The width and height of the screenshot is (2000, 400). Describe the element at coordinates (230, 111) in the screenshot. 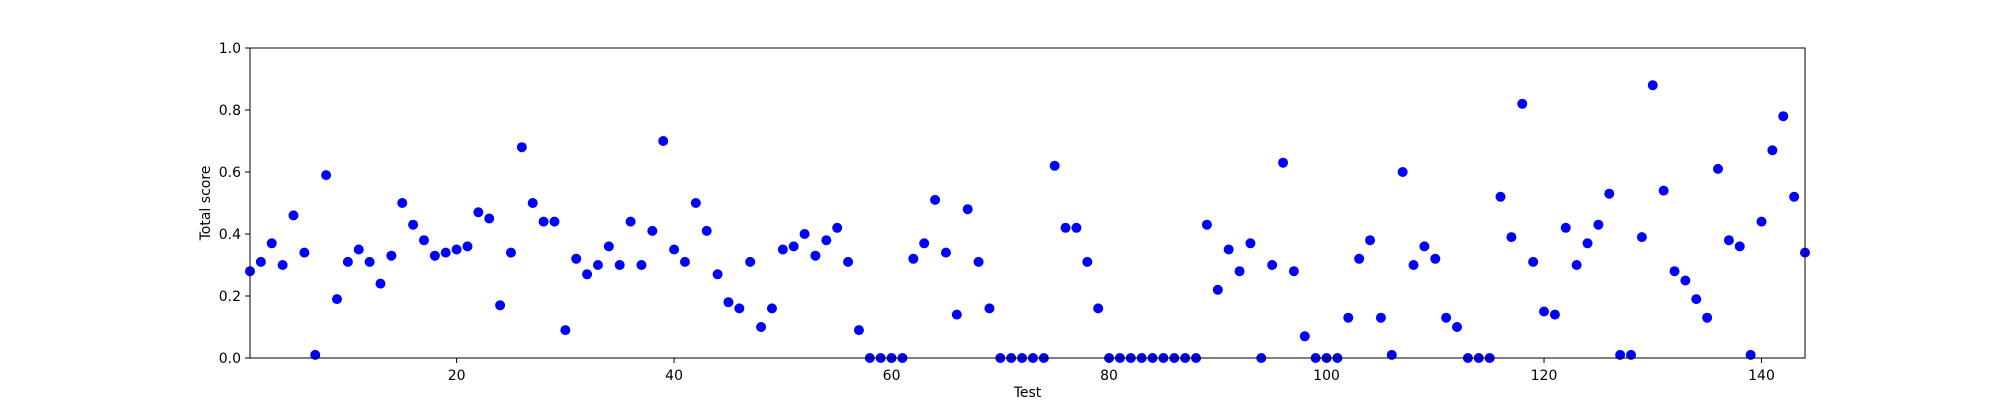

I see `y-tick-label: 0.8` at that location.